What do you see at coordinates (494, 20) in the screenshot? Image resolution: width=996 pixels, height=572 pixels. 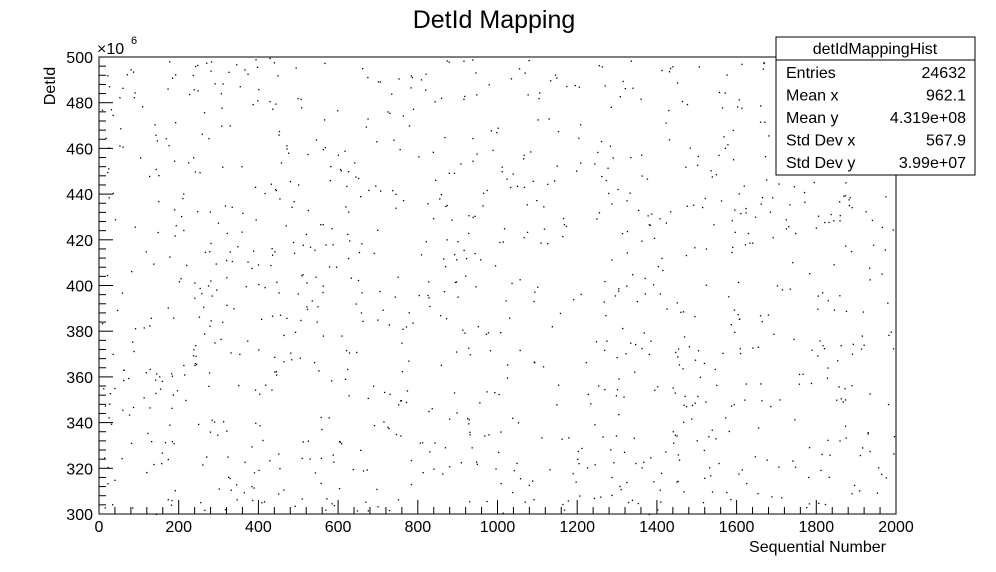 I see `chart-title: DetId Mapping` at bounding box center [494, 20].